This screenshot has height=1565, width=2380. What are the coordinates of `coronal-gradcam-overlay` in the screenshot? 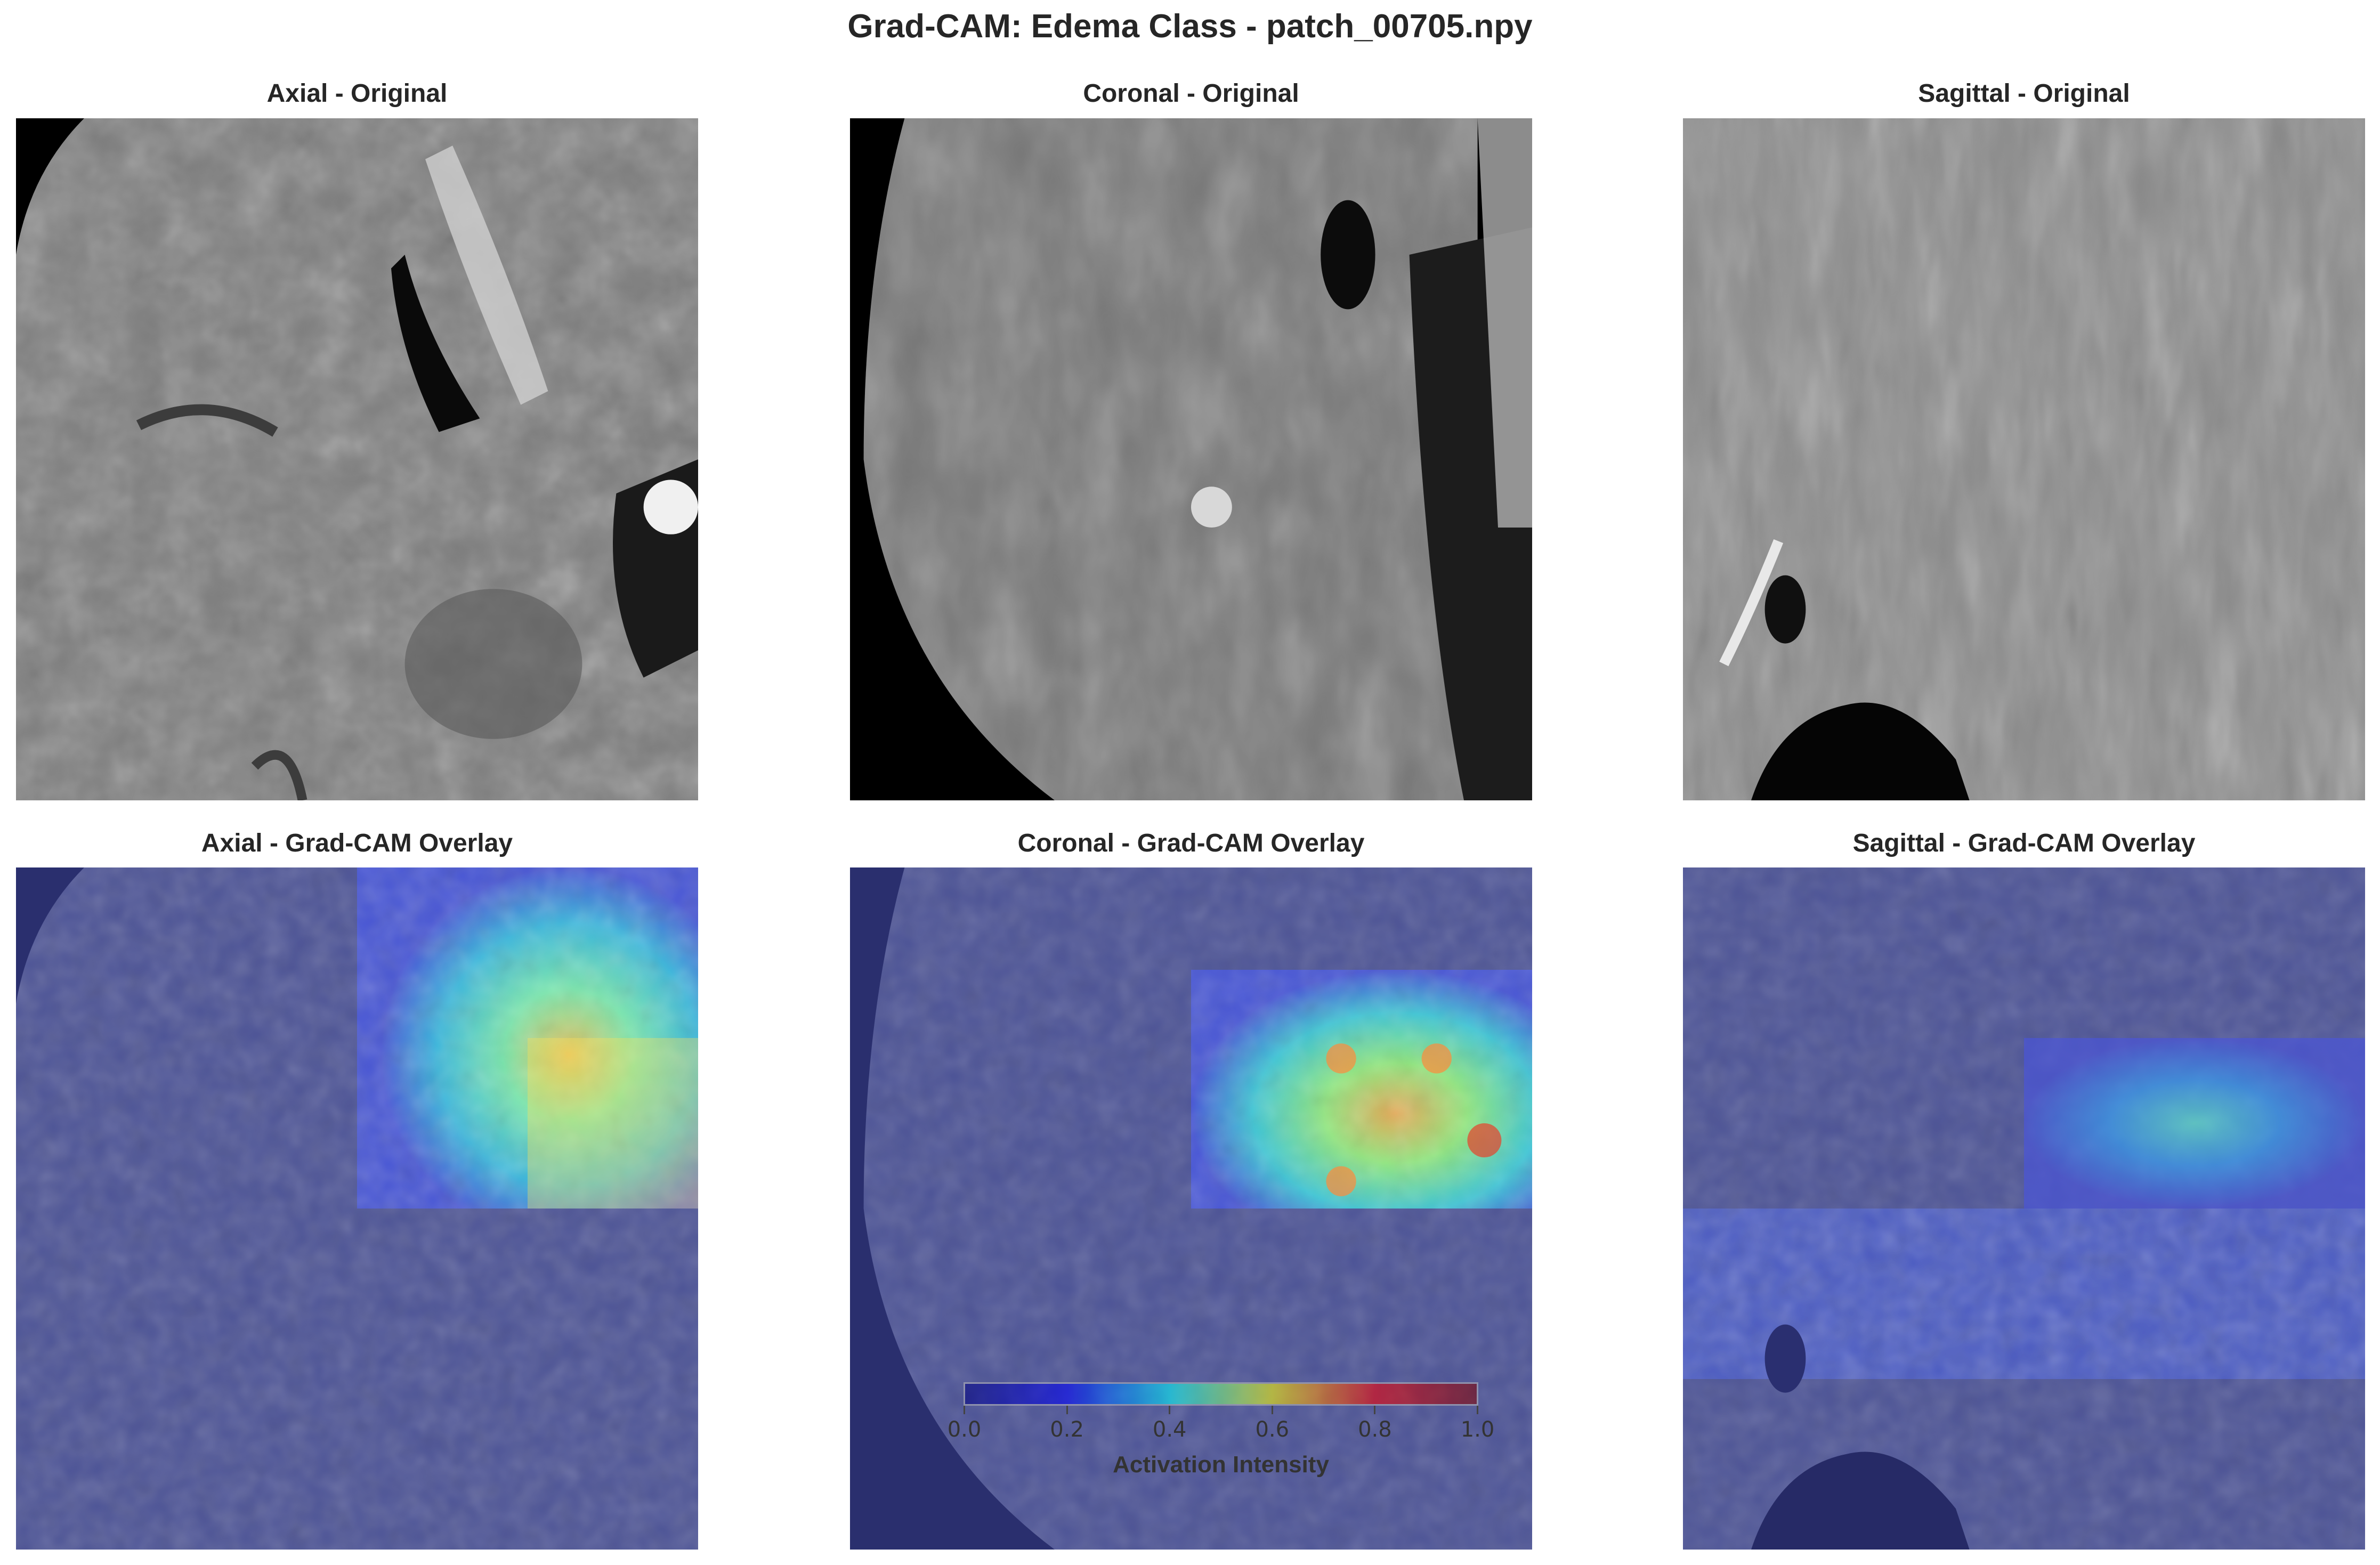 It's located at (1191, 1208).